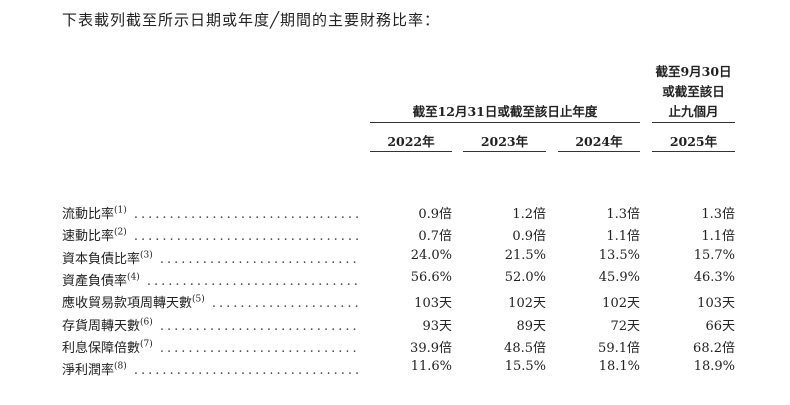  What do you see at coordinates (431, 255) in the screenshot?
I see `cell-value: 24.0%` at bounding box center [431, 255].